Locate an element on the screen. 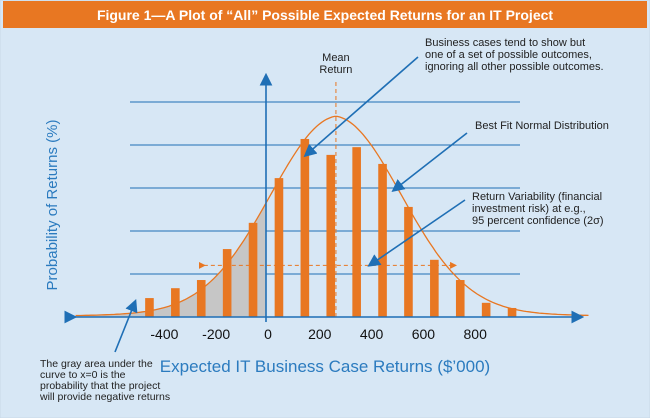 This screenshot has width=650, height=418. business-case-arrow is located at coordinates (361, 107).